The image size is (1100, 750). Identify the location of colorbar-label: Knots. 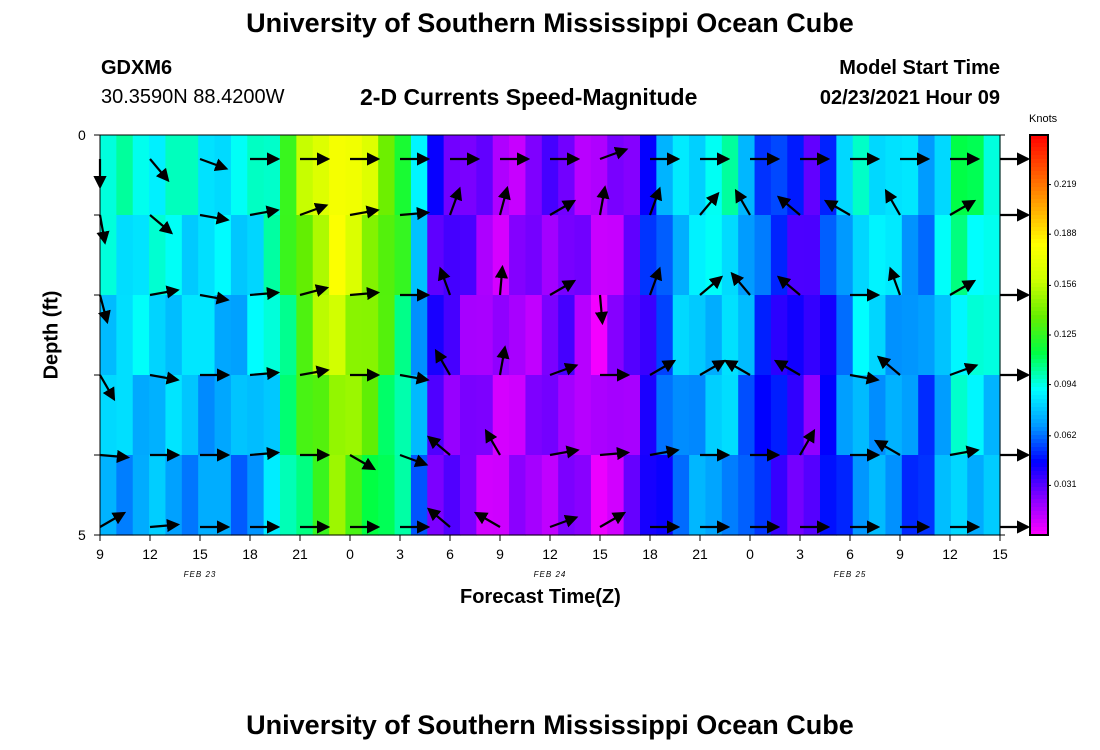
(1043, 119).